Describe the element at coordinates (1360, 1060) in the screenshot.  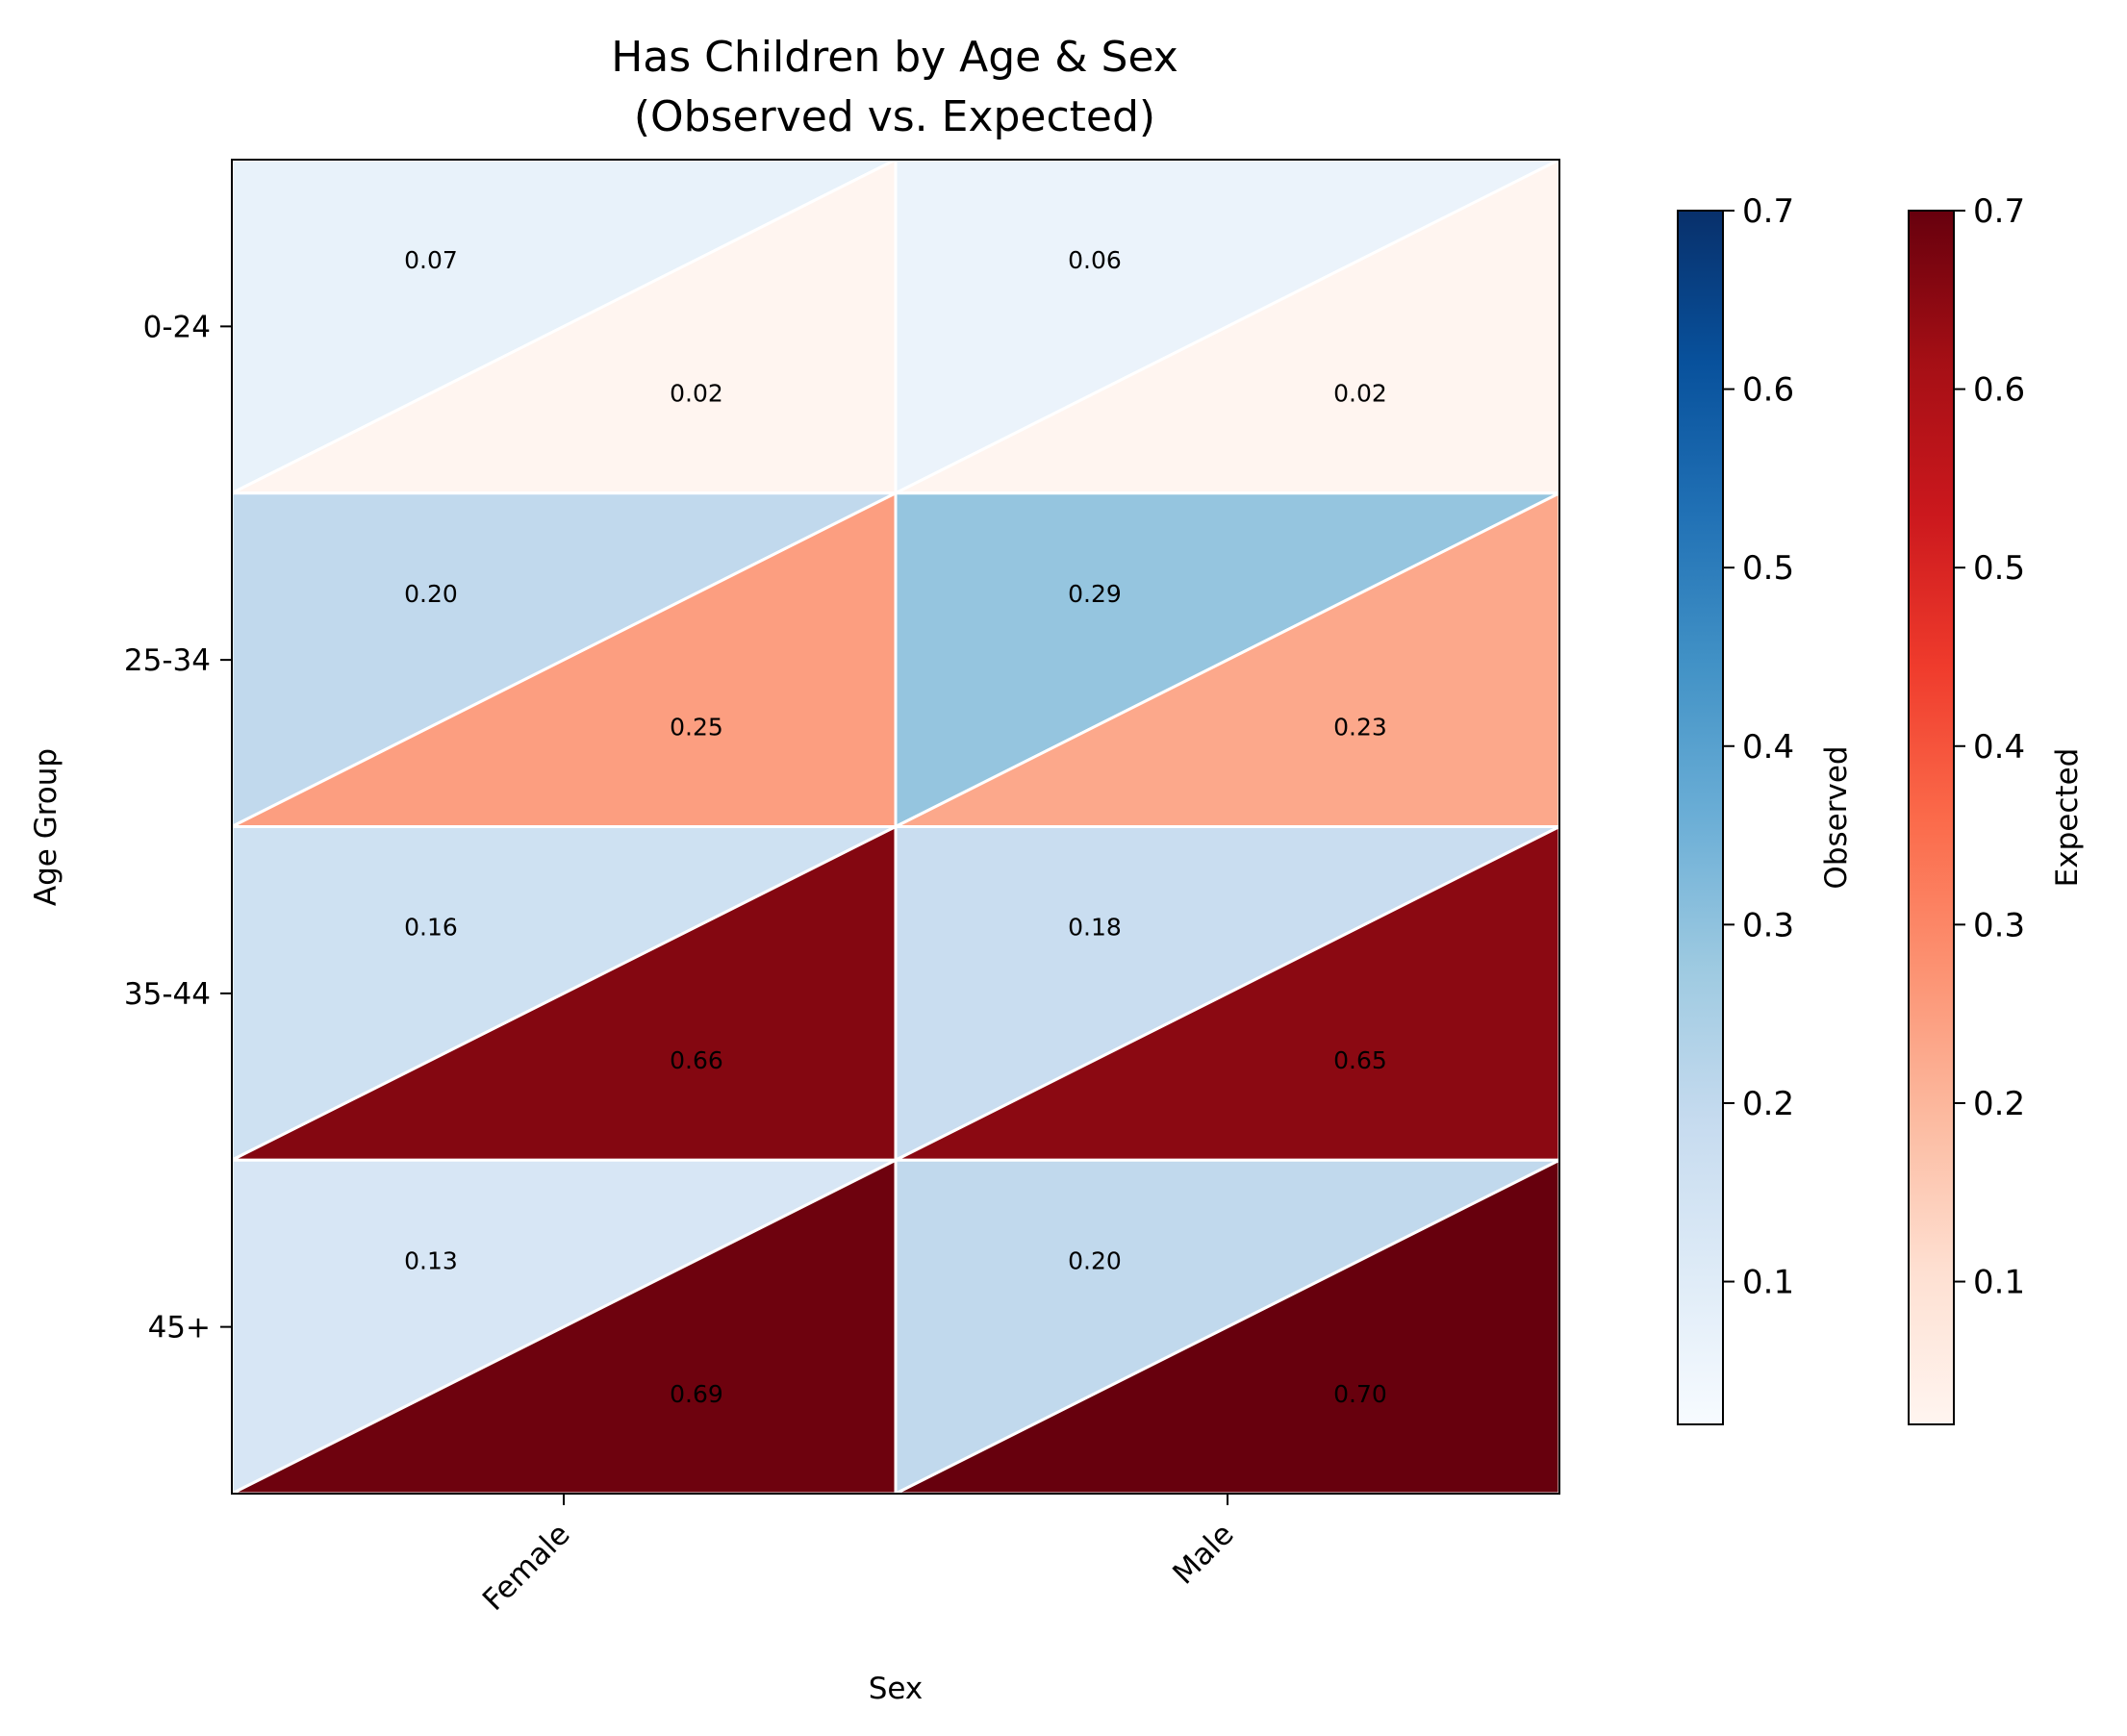
I see `expected-value-label: 0.65` at that location.